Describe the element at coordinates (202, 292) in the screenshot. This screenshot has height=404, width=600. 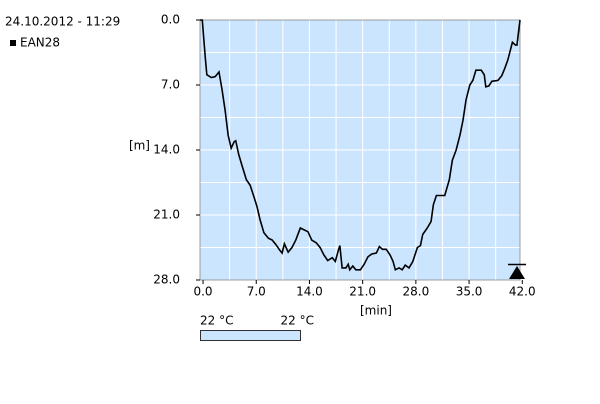
I see `x-tick-label: 0.0` at that location.